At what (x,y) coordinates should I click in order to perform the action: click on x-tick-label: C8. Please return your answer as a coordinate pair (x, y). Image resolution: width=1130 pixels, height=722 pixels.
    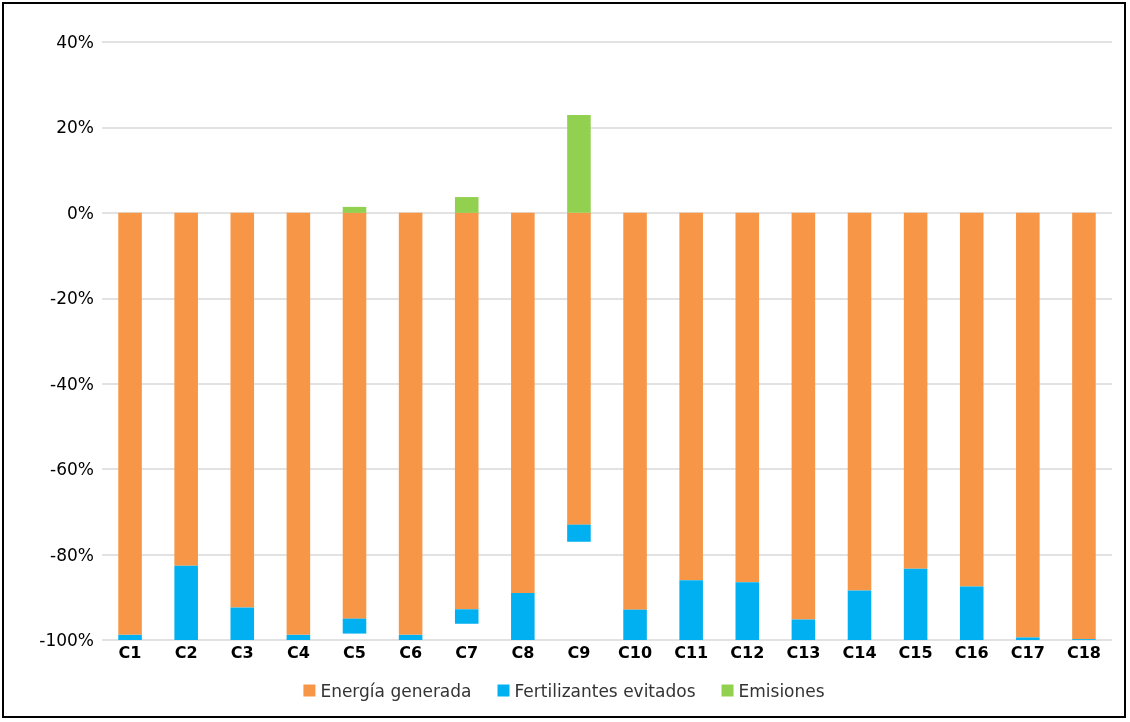
    Looking at the image, I should click on (523, 652).